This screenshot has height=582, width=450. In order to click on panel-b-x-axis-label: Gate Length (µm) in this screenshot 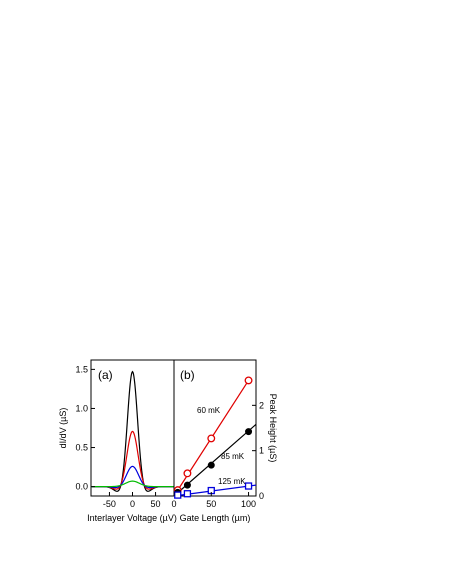, I will do `click(215, 518)`.